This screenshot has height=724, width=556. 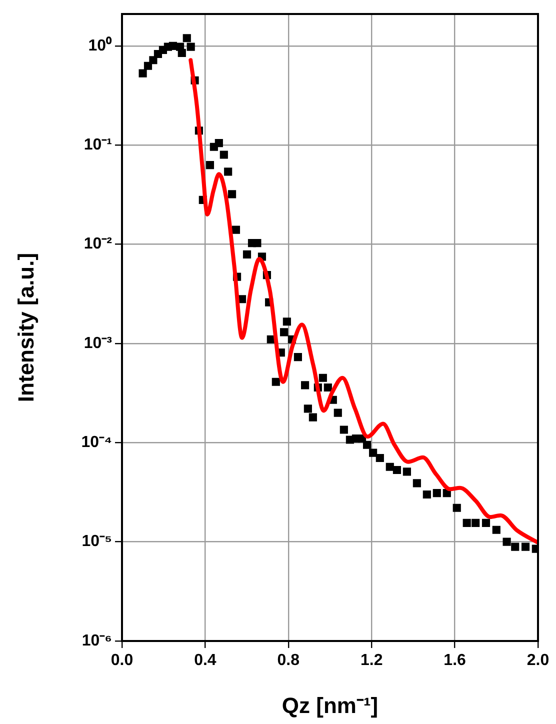 What do you see at coordinates (98, 244) in the screenshot?
I see `y-tick-label: 10⁻²` at bounding box center [98, 244].